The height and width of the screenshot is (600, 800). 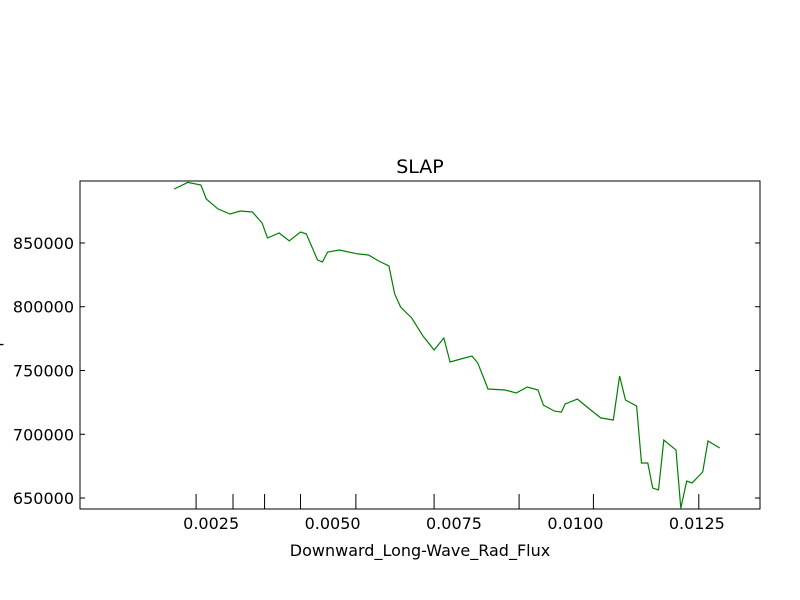 I want to click on chart-title: SLAP, so click(x=420, y=167).